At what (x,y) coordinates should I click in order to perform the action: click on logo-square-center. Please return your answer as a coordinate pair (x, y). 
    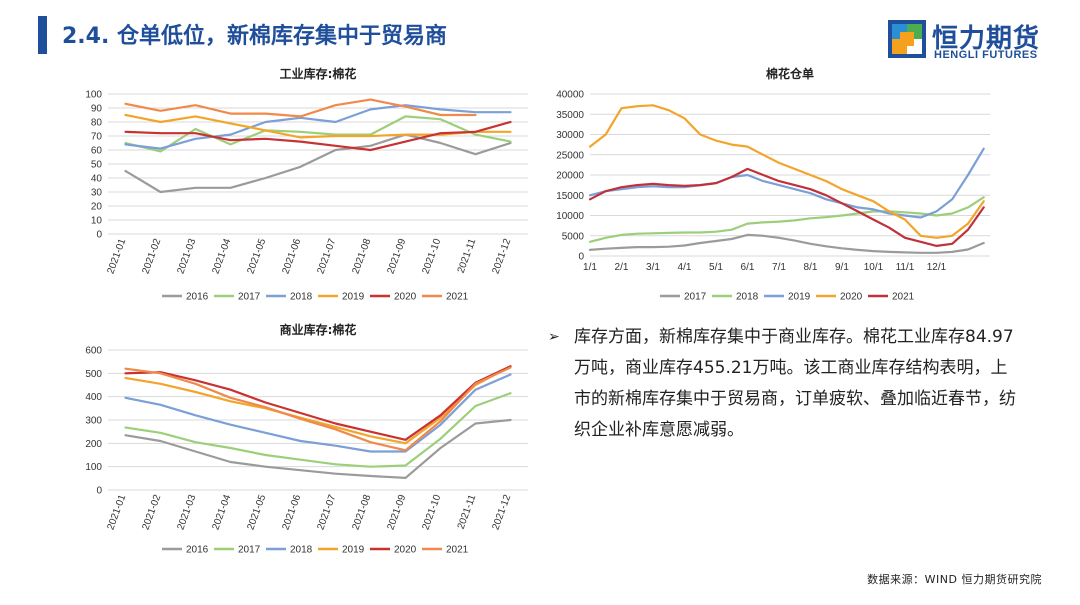
    Looking at the image, I should click on (907, 39).